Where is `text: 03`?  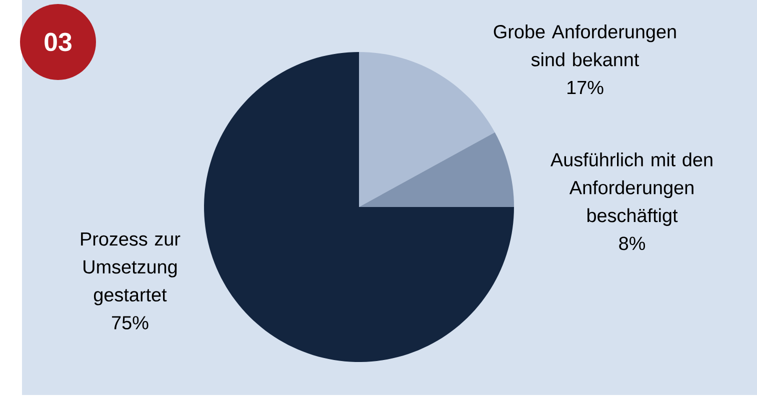
text: 03 is located at coordinates (58, 42).